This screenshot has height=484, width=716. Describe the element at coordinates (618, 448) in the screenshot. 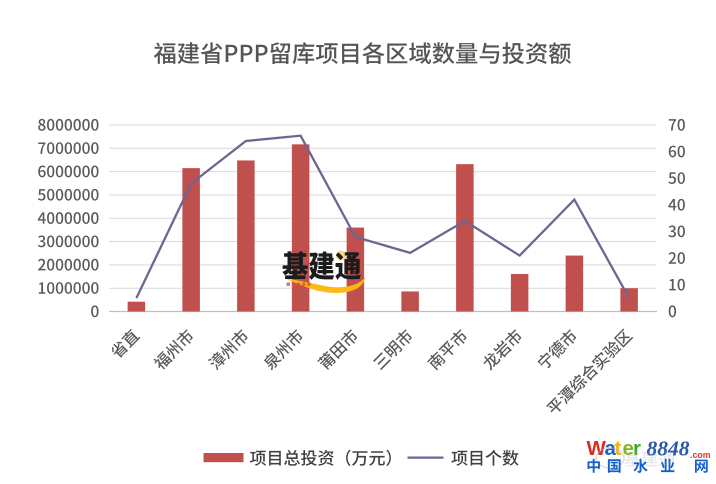

I see `svg-text: t` at that location.